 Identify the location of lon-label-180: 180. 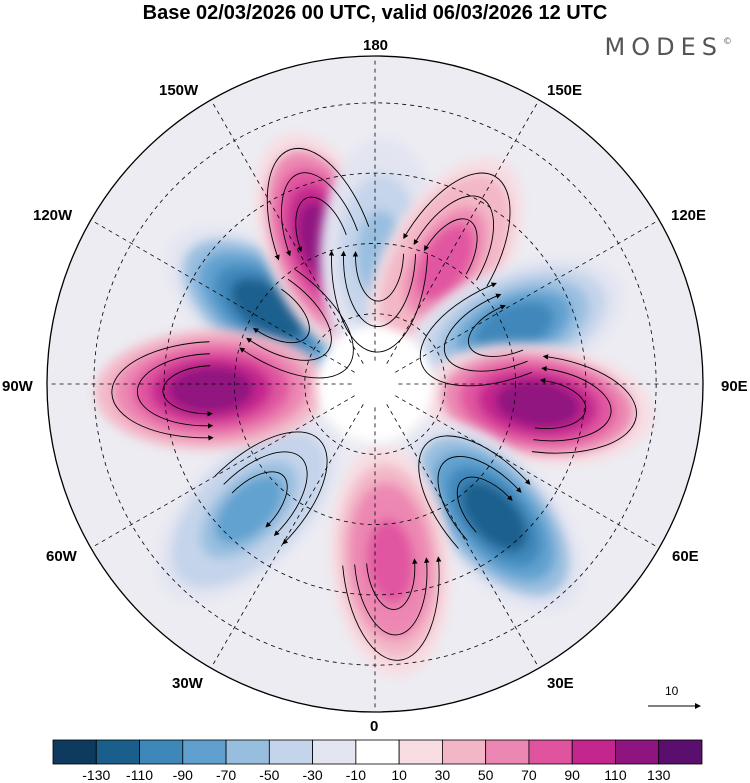
(376, 45).